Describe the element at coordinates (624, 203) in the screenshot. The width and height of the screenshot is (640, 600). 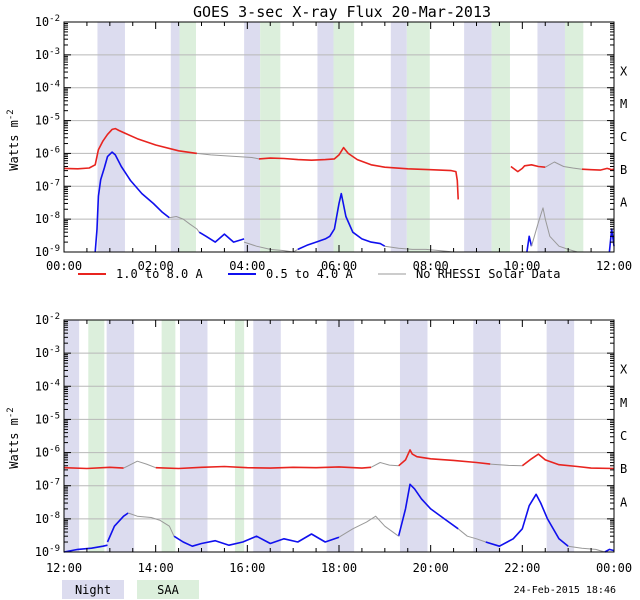
I see `top-flare-class-A: A` at that location.